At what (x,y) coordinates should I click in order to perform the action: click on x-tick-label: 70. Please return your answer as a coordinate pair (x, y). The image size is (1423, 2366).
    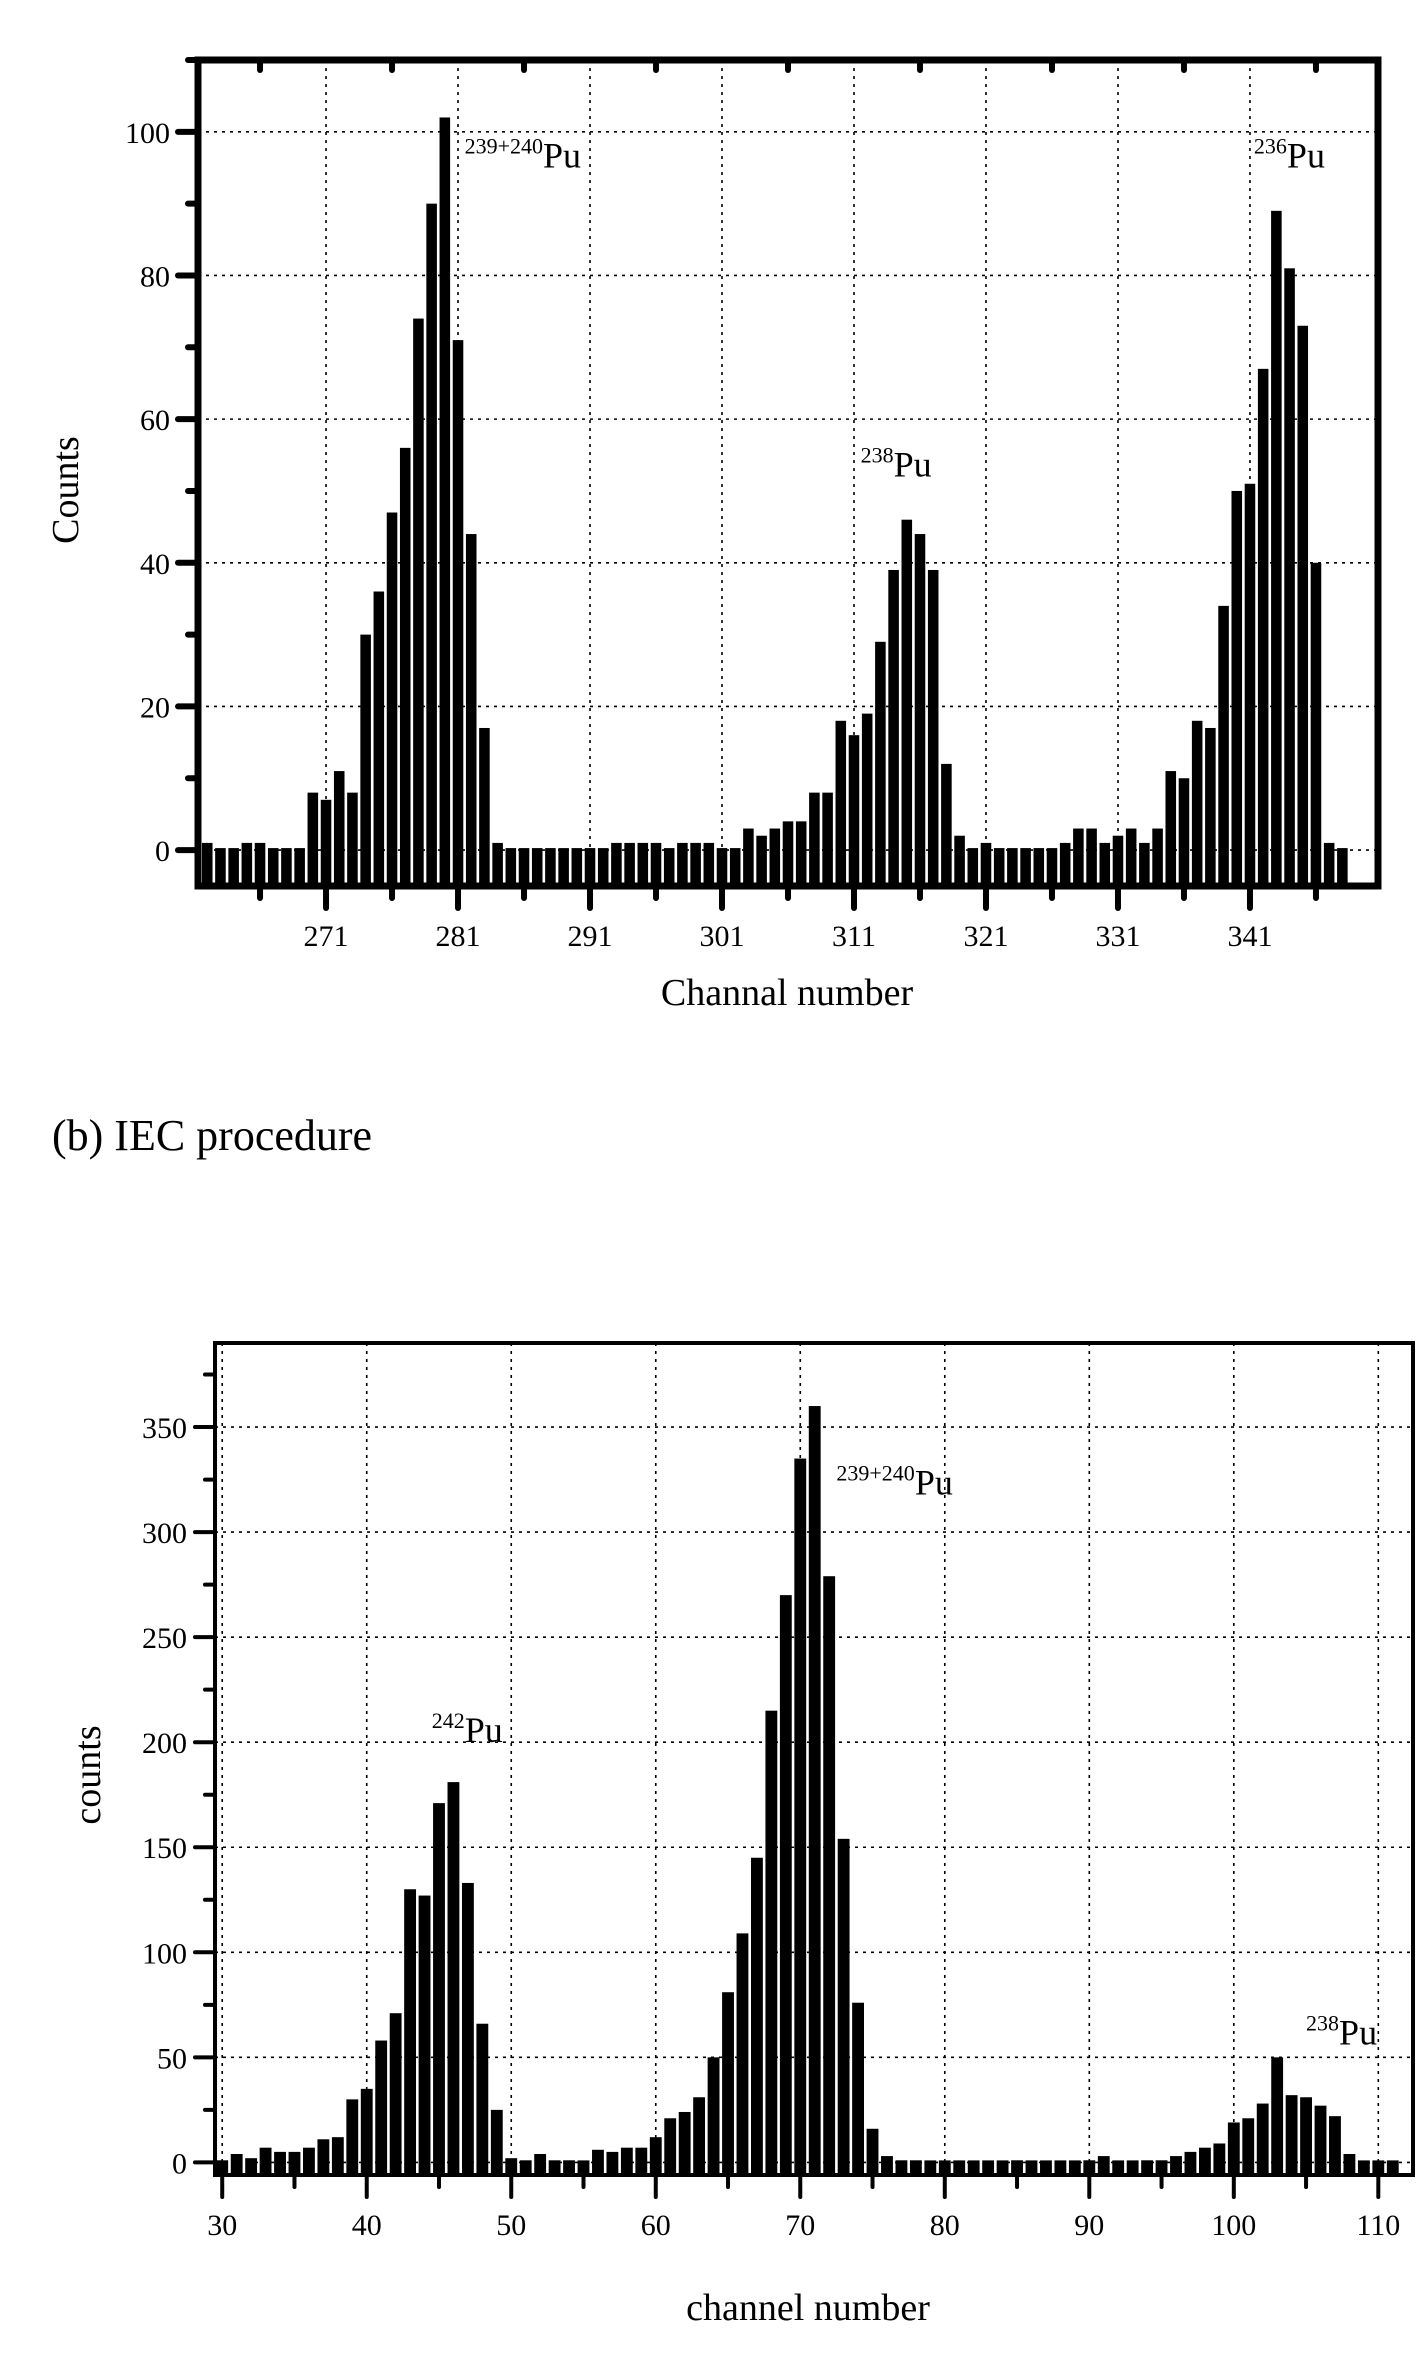
    Looking at the image, I should click on (800, 2225).